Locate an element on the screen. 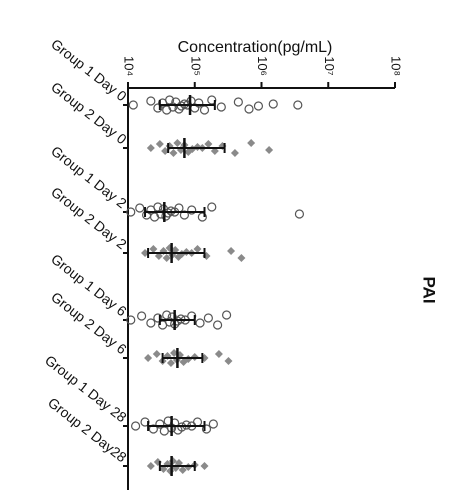 This screenshot has height=497, width=459. x-tick-label: 10⁷ is located at coordinates (329, 65).